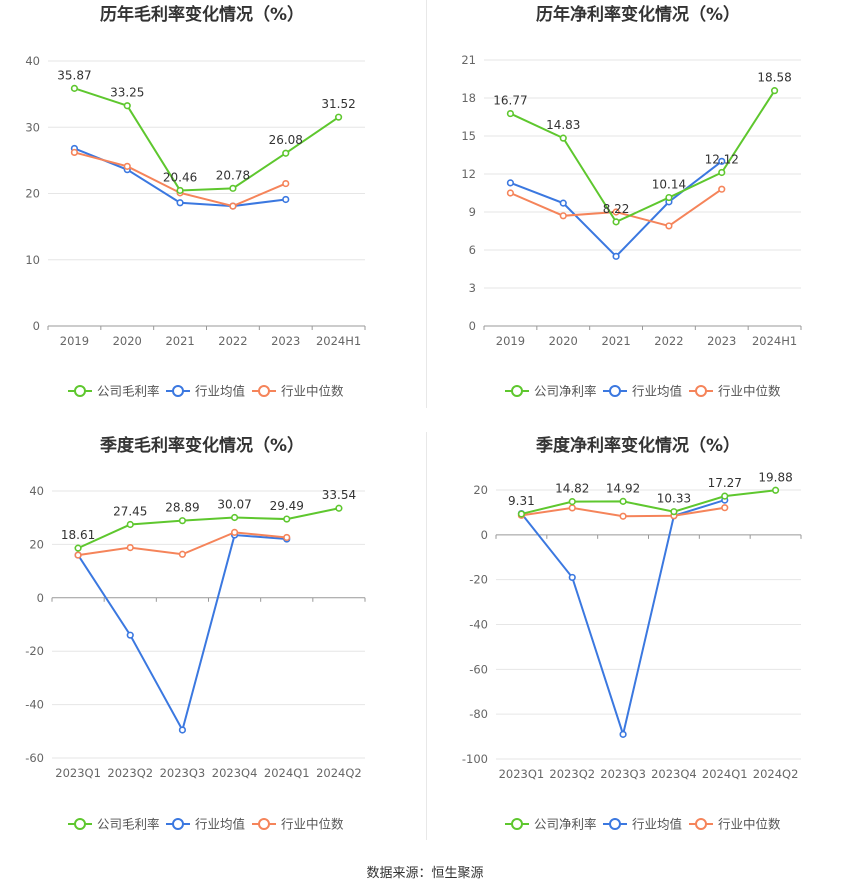 The width and height of the screenshot is (850, 891). I want to click on y-tick-label: -20, so click(34, 651).